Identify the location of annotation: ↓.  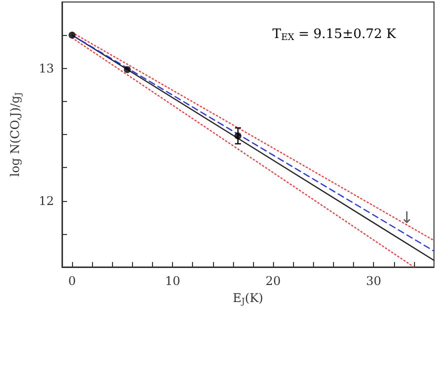
(407, 217).